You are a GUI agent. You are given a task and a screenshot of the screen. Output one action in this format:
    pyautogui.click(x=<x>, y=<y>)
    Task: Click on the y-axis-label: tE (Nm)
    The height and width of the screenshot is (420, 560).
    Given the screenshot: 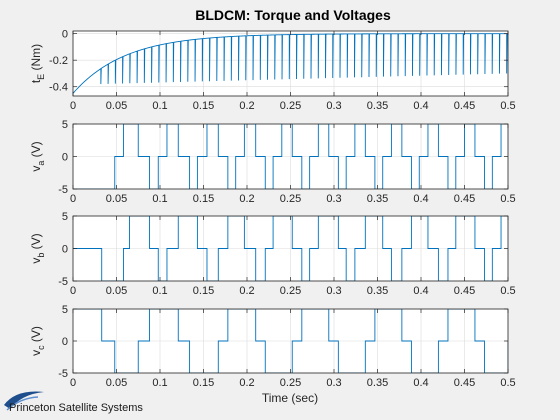 What is the action you would take?
    pyautogui.click(x=37, y=63)
    